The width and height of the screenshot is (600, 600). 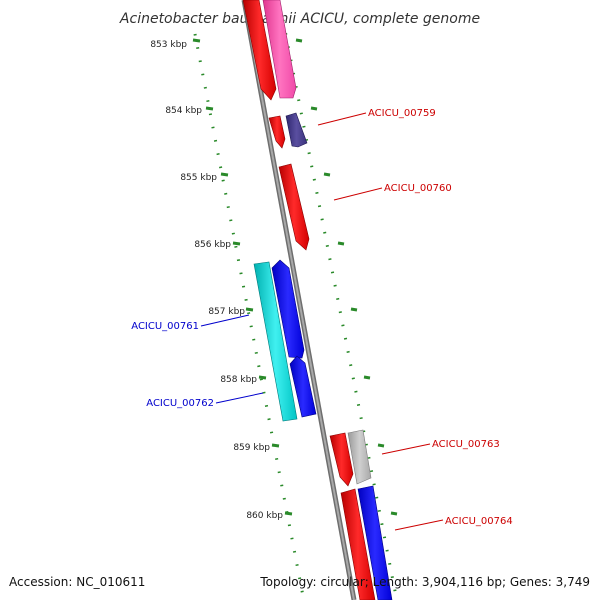 What do you see at coordinates (277, 132) in the screenshot?
I see `feature-acicu-00759-a` at bounding box center [277, 132].